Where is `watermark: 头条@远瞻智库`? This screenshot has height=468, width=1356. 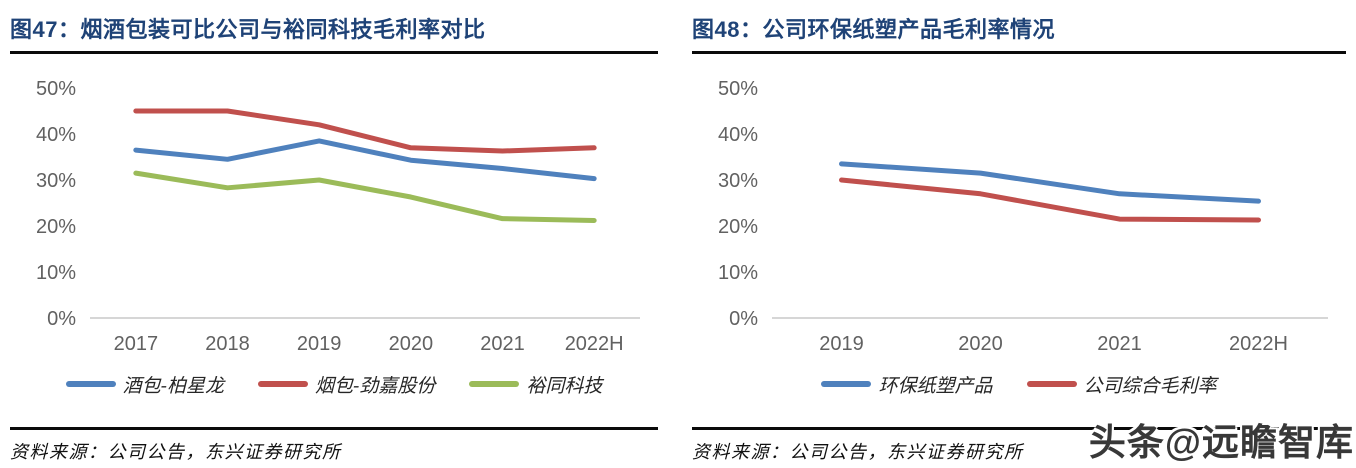 watermark: 头条@远瞻智库 is located at coordinates (1221, 442).